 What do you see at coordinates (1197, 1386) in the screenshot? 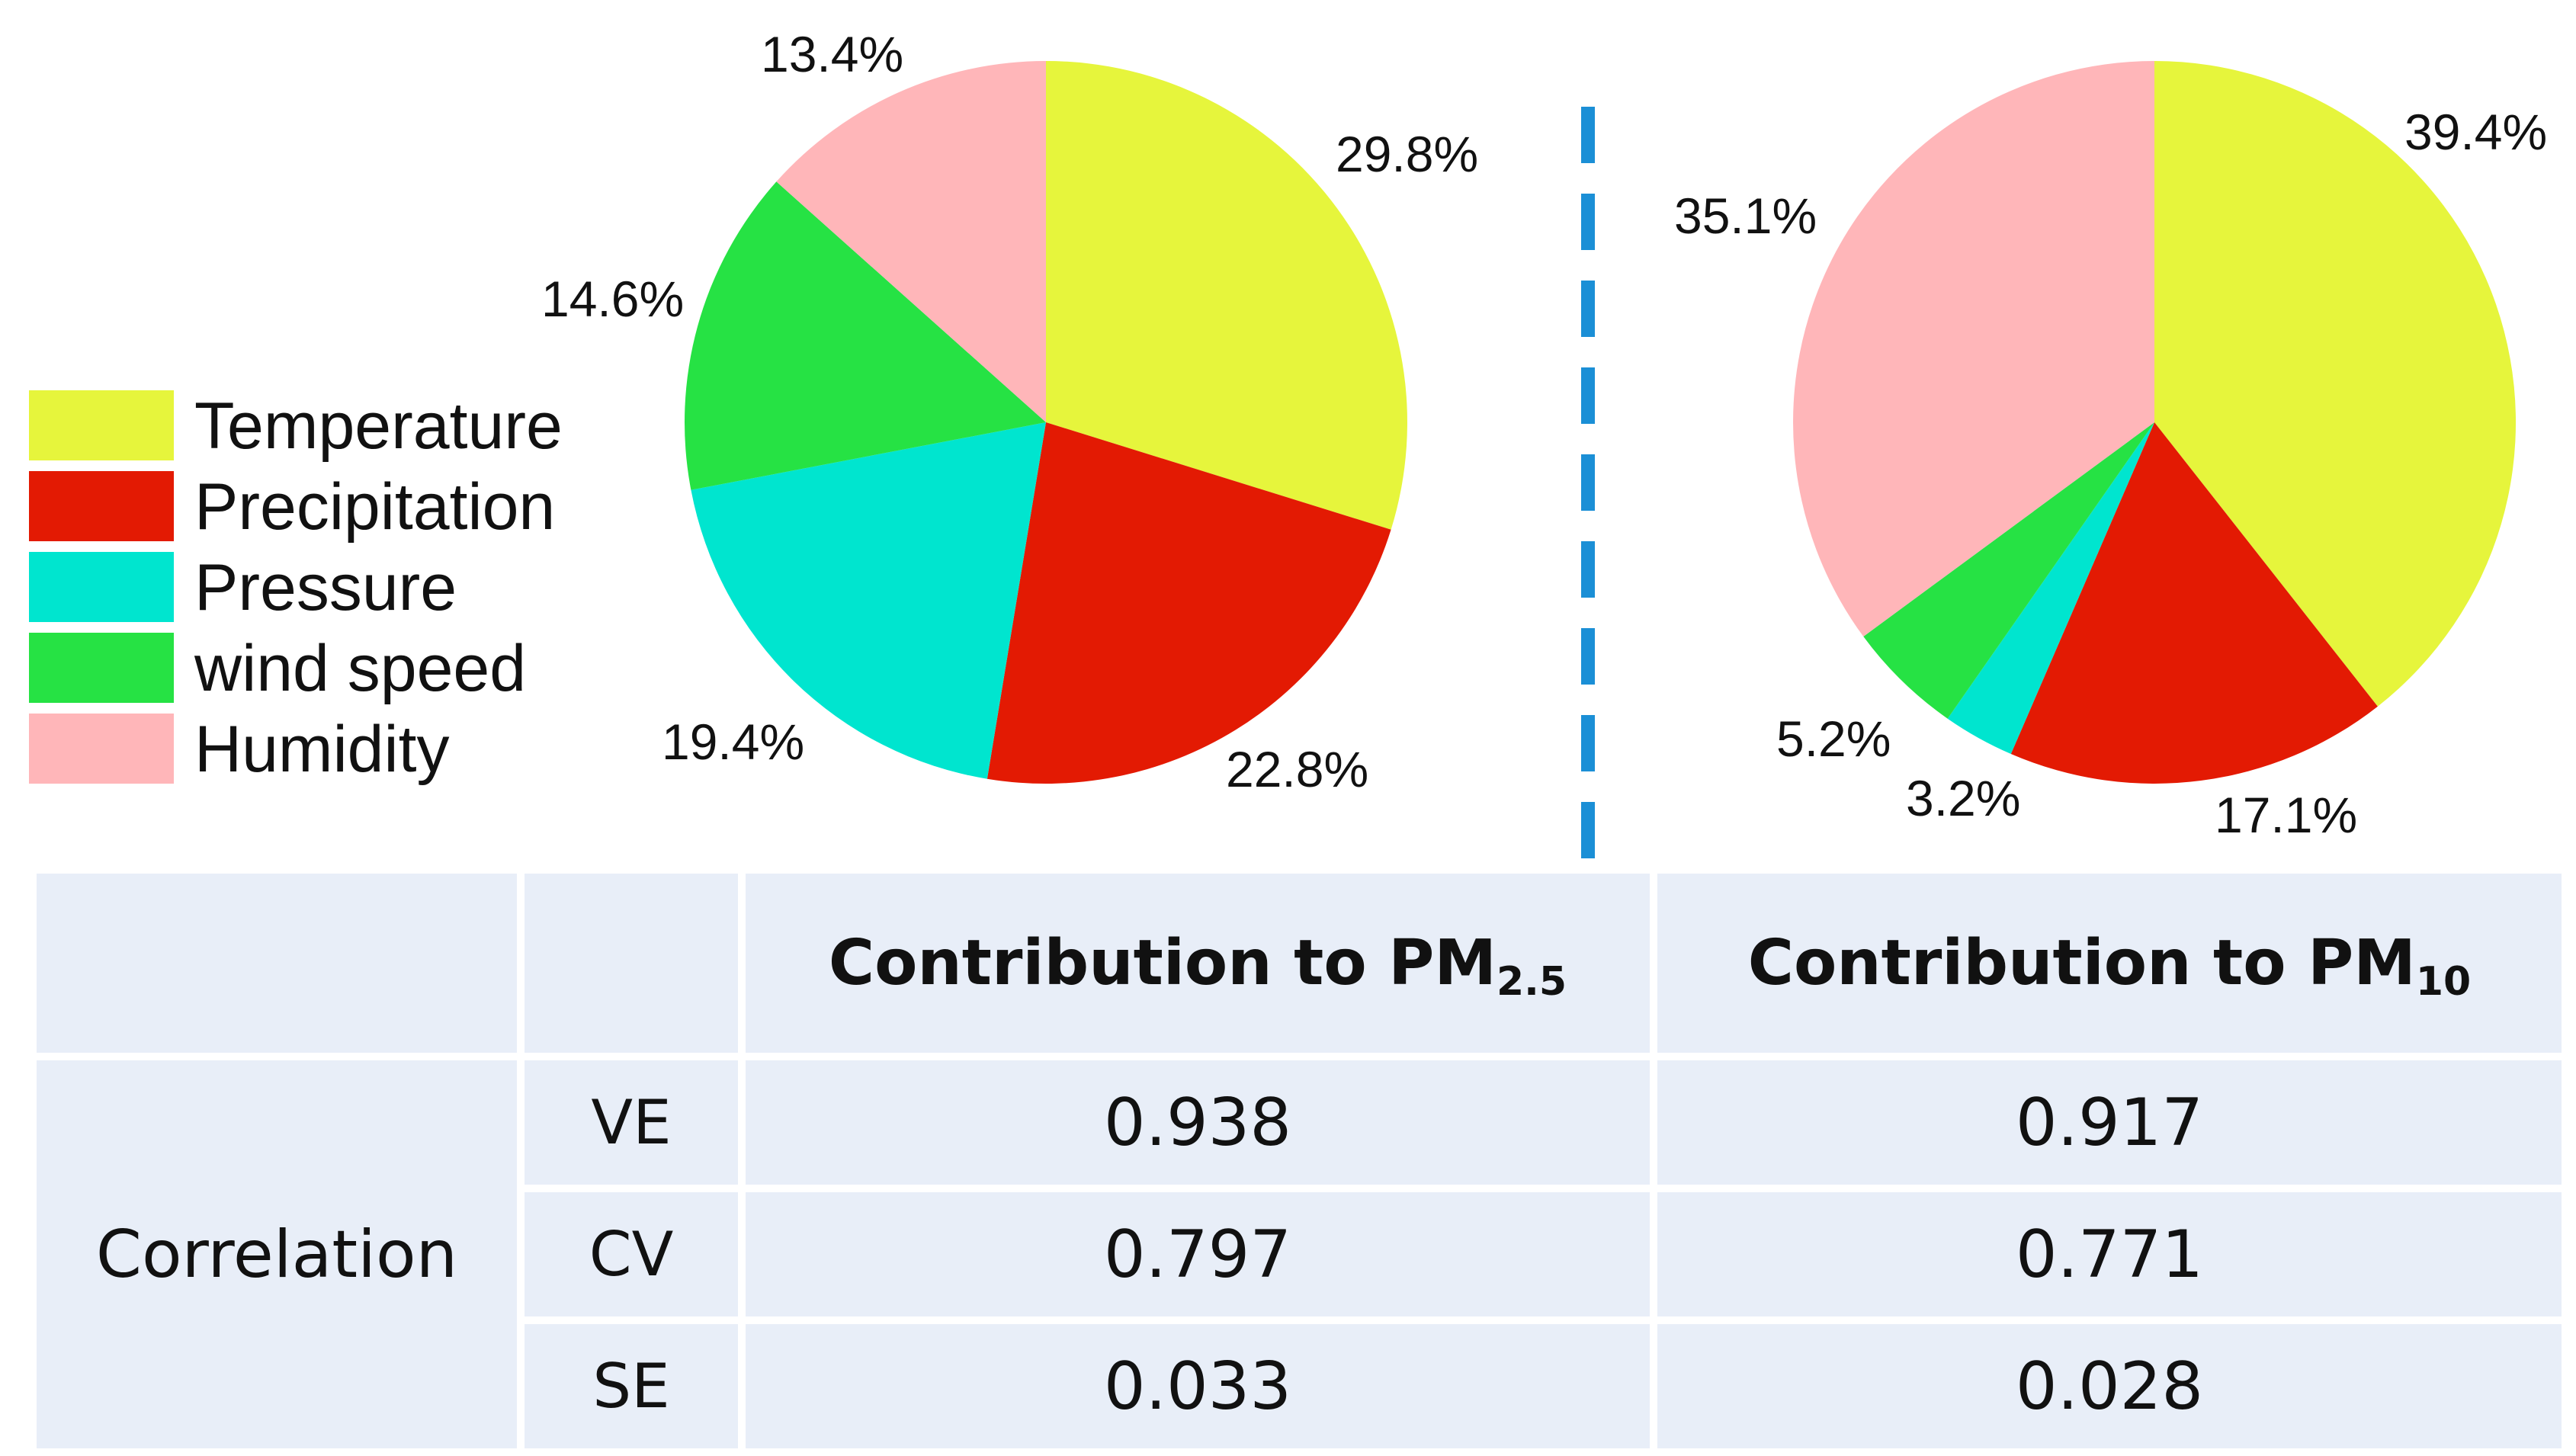
I see `value-pm25: 0.033` at bounding box center [1197, 1386].